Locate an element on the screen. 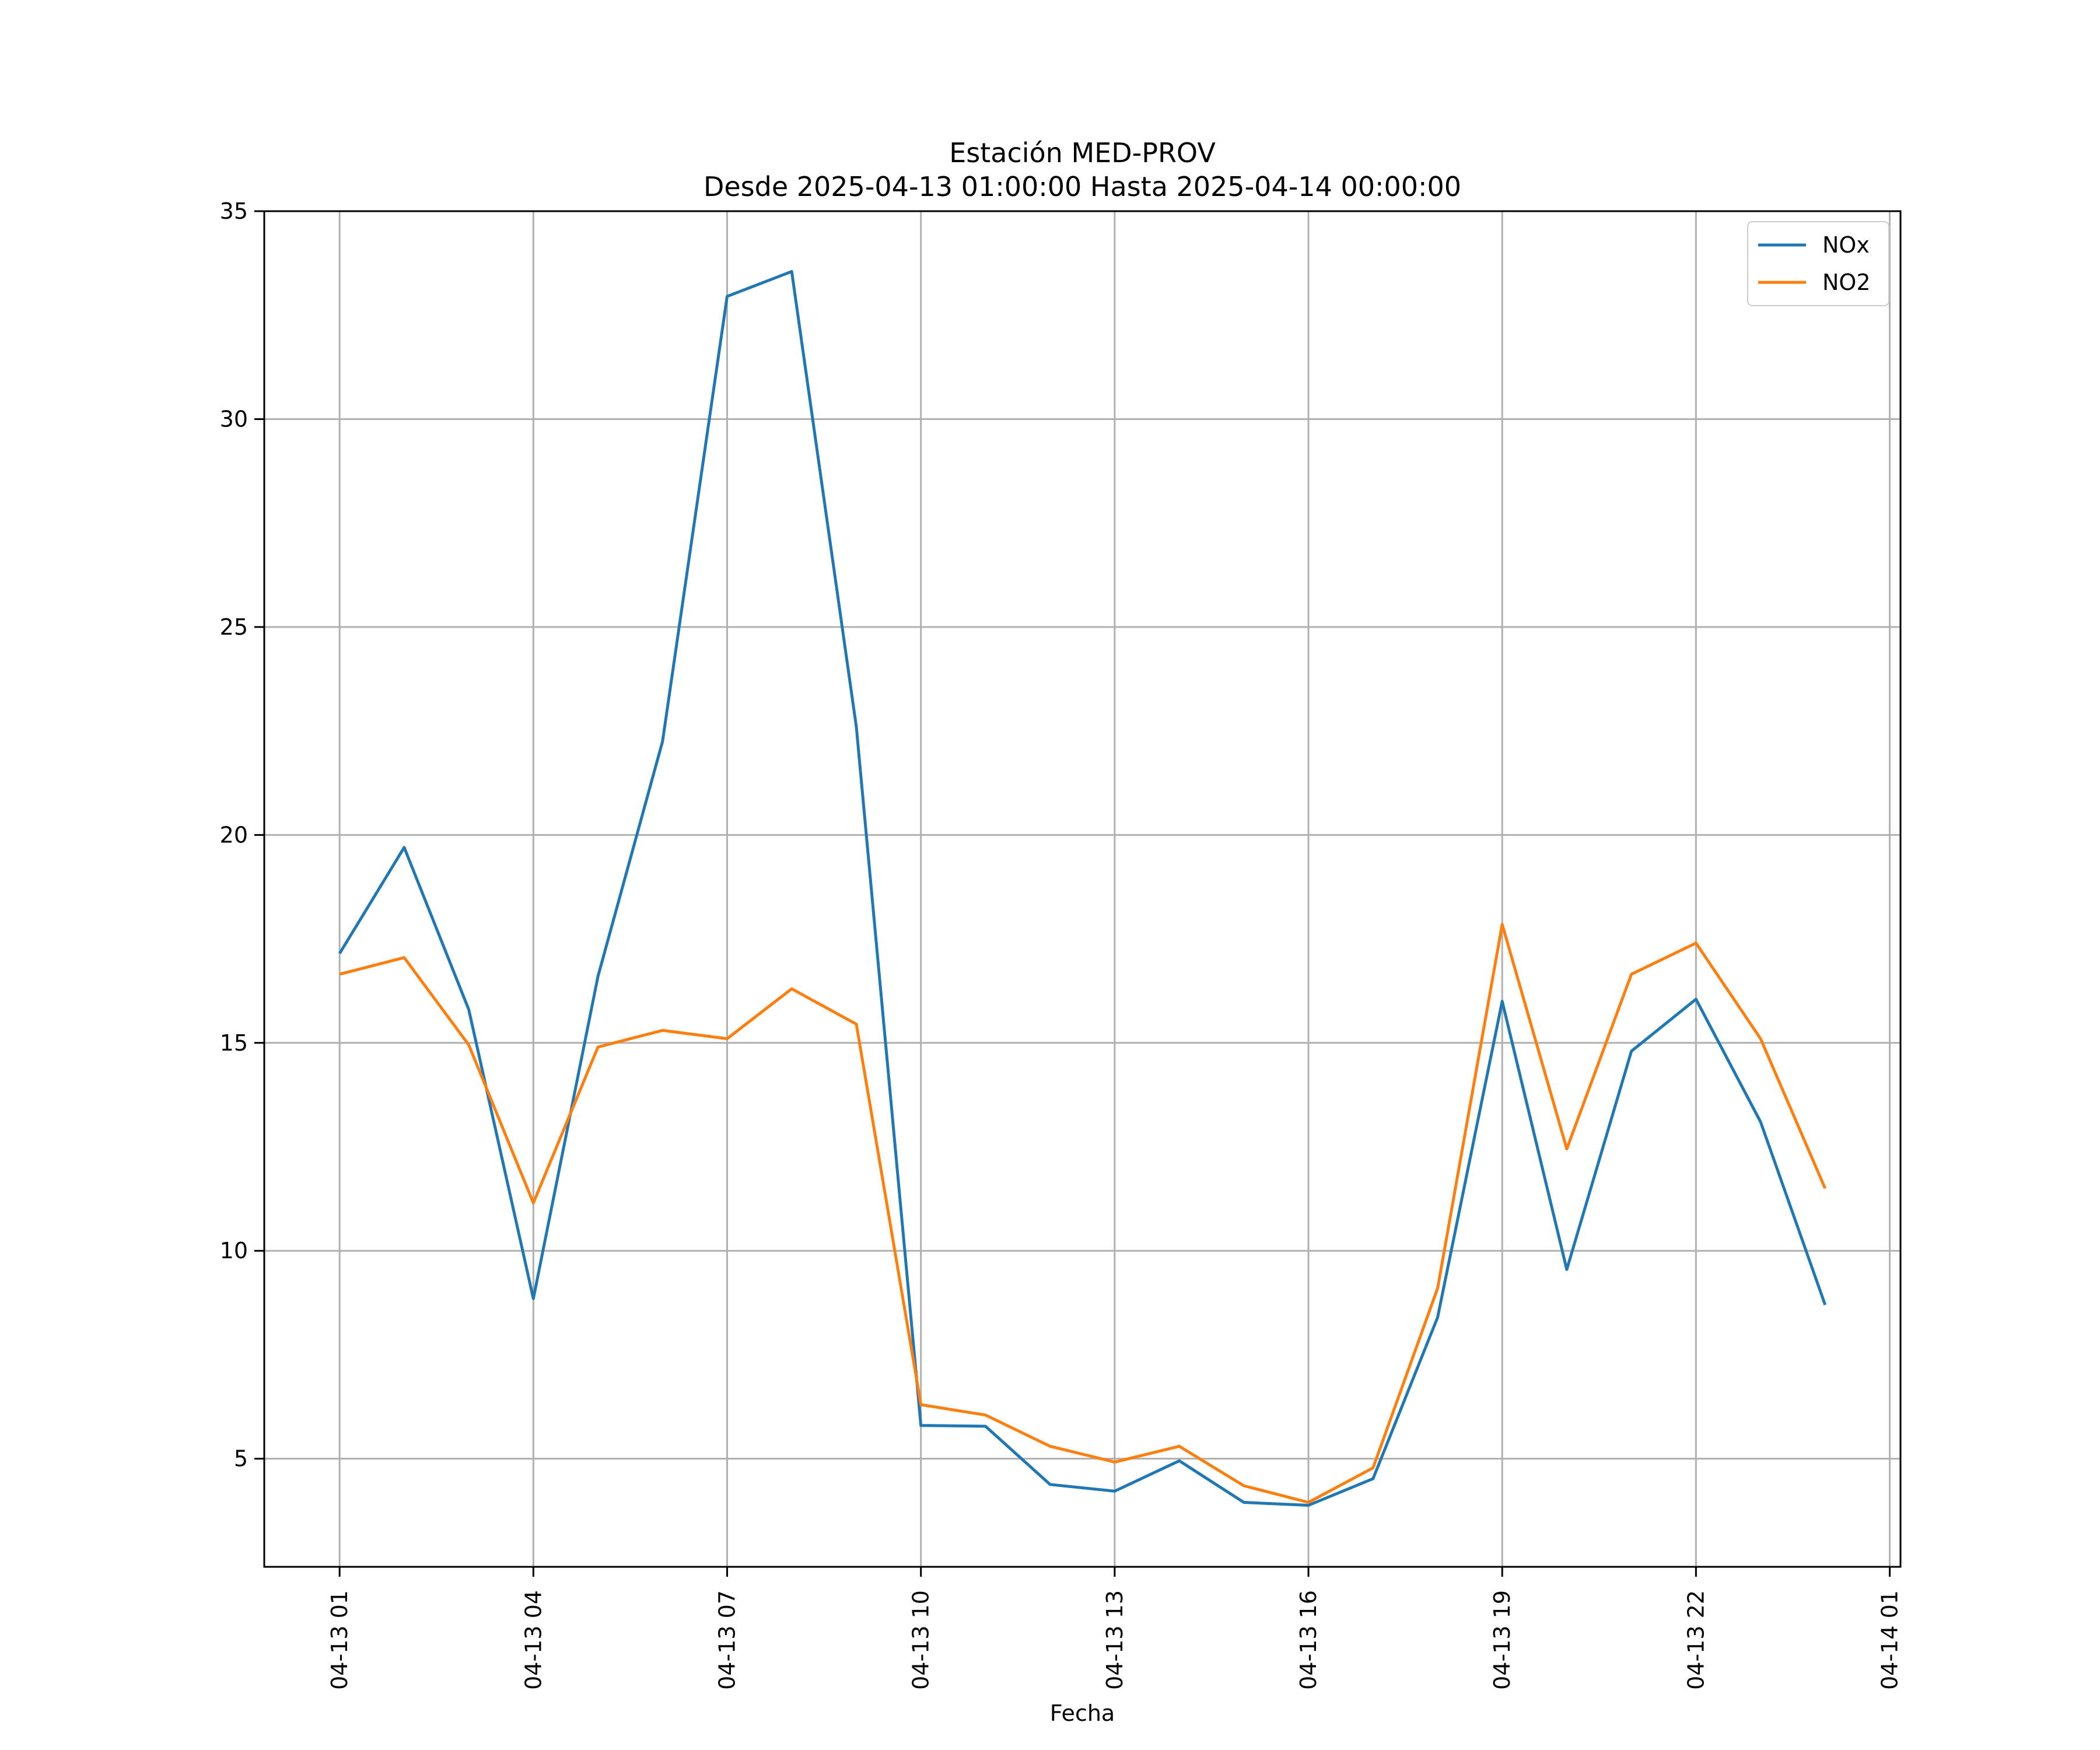 This screenshot has height=1750, width=2100. legend-label-no2: NO2 is located at coordinates (1846, 282).